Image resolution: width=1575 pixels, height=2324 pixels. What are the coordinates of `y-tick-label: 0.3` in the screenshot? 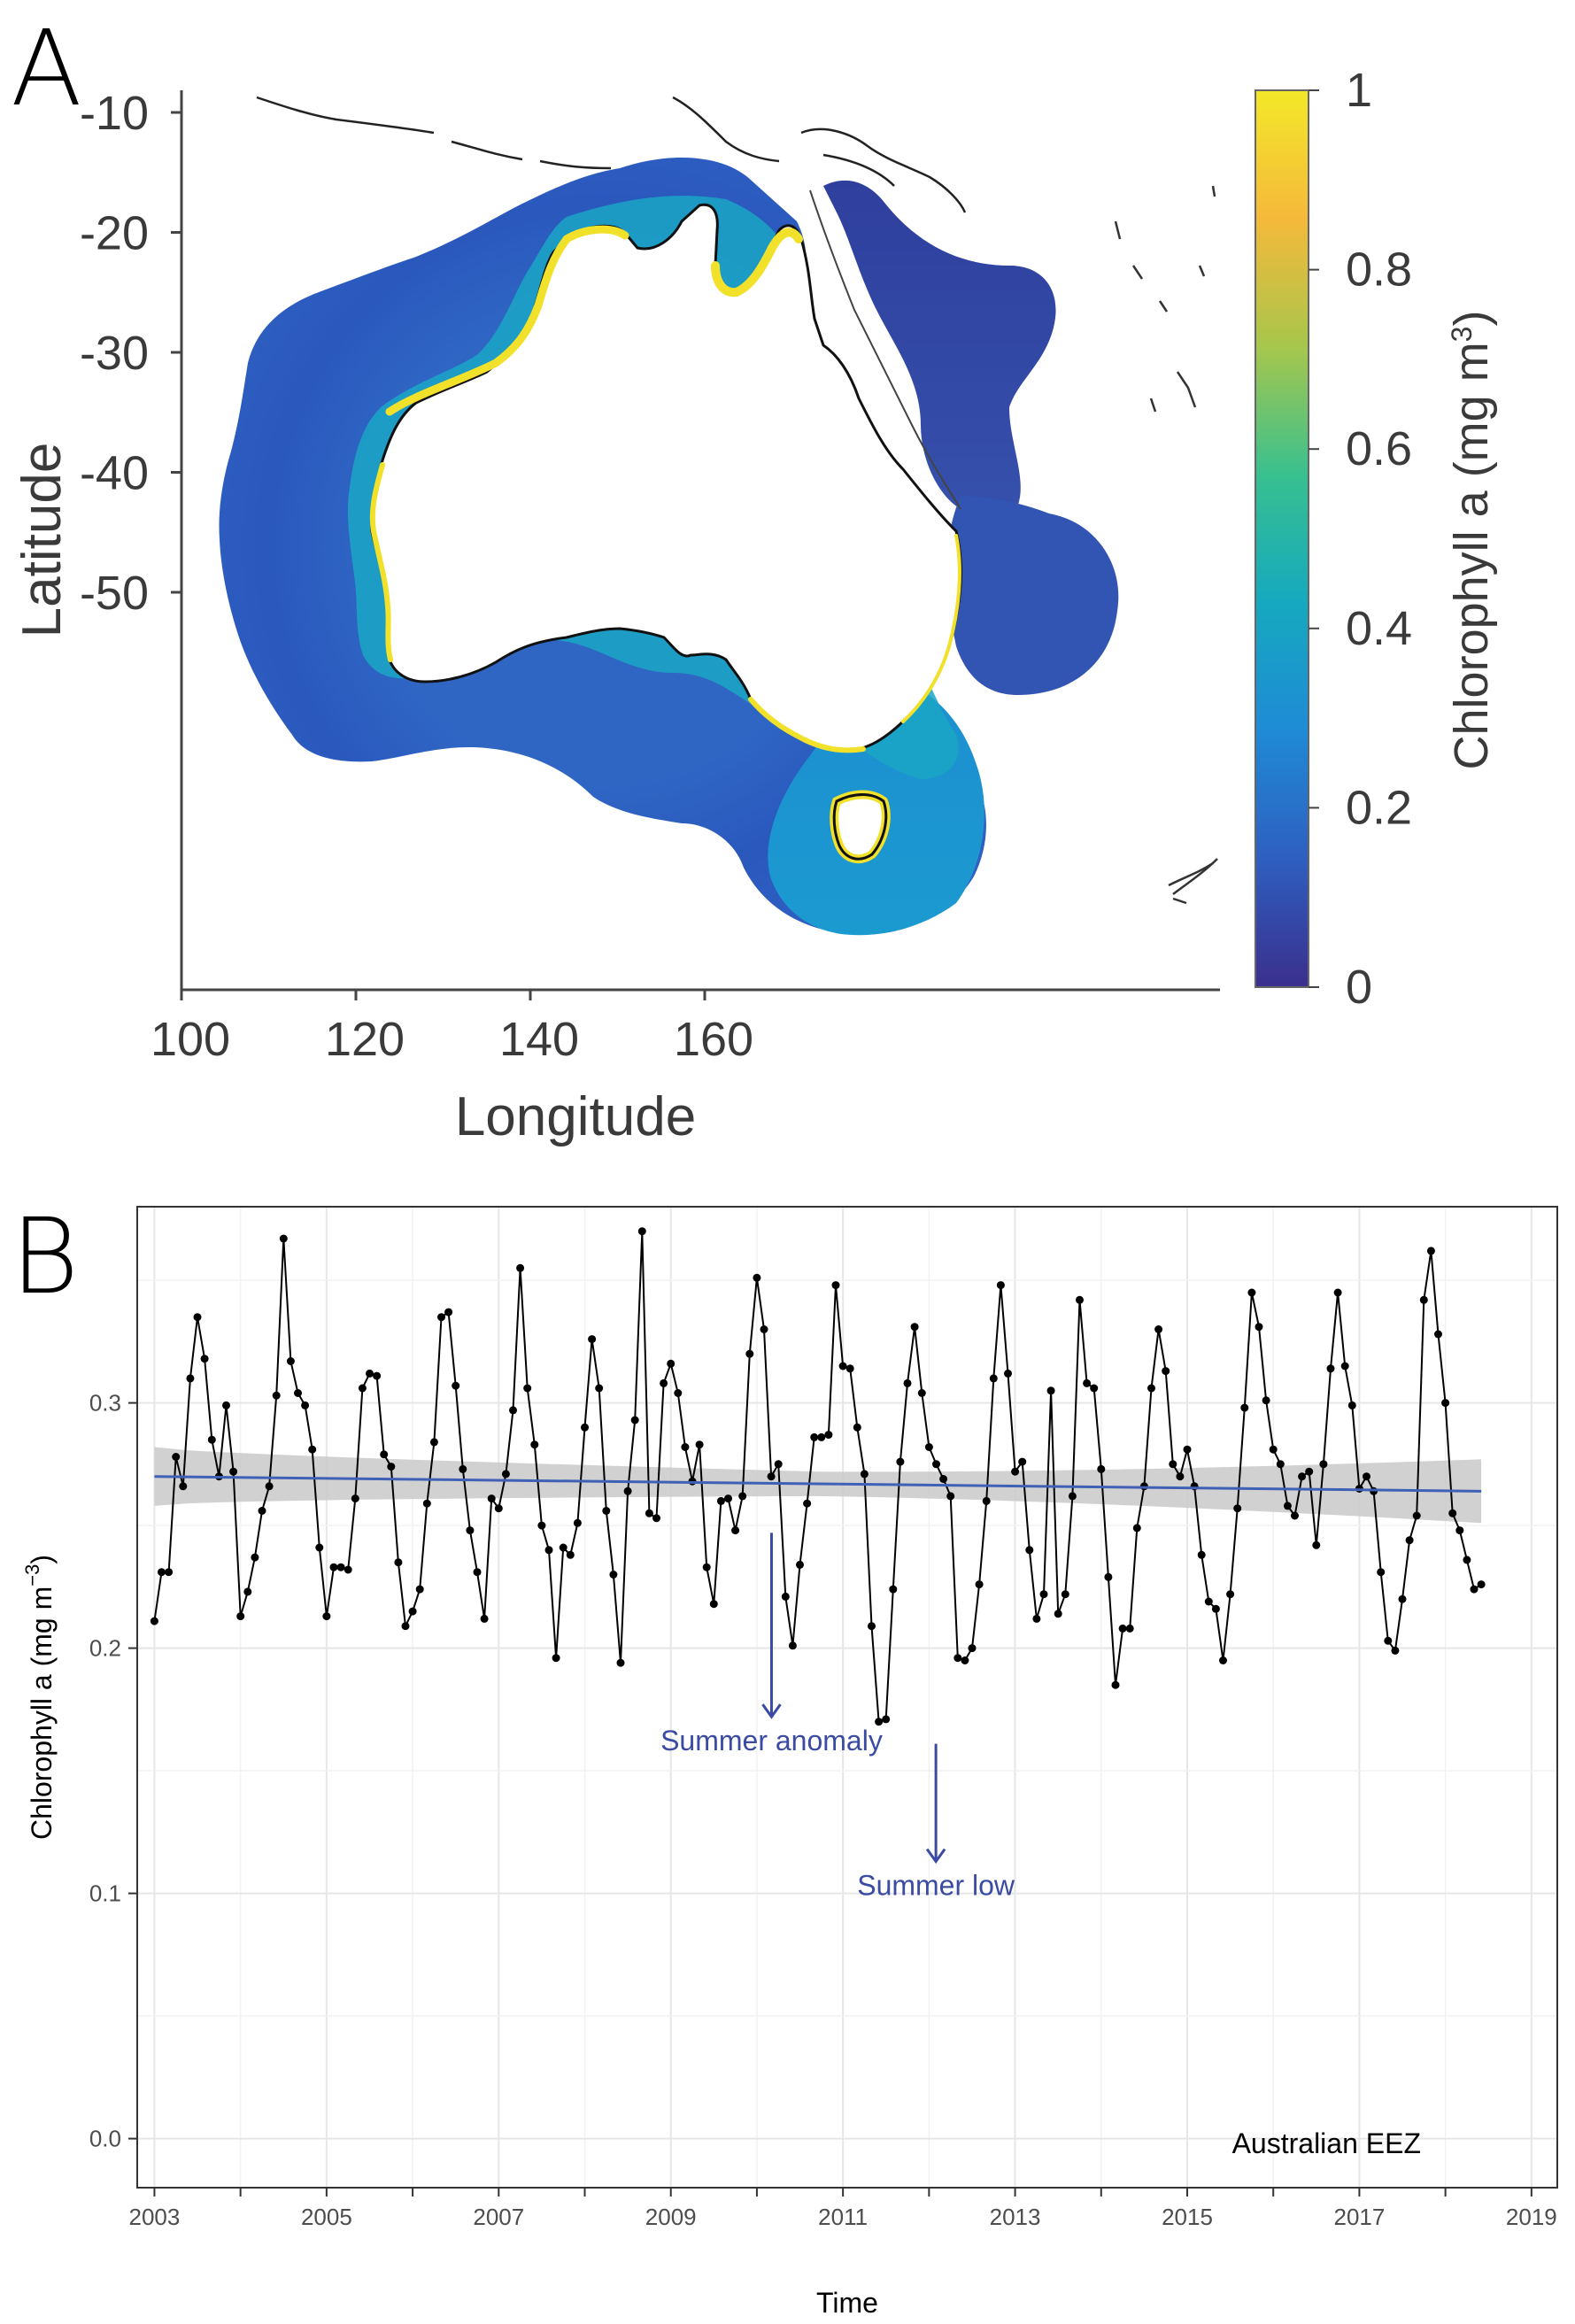 It's located at (105, 1404).